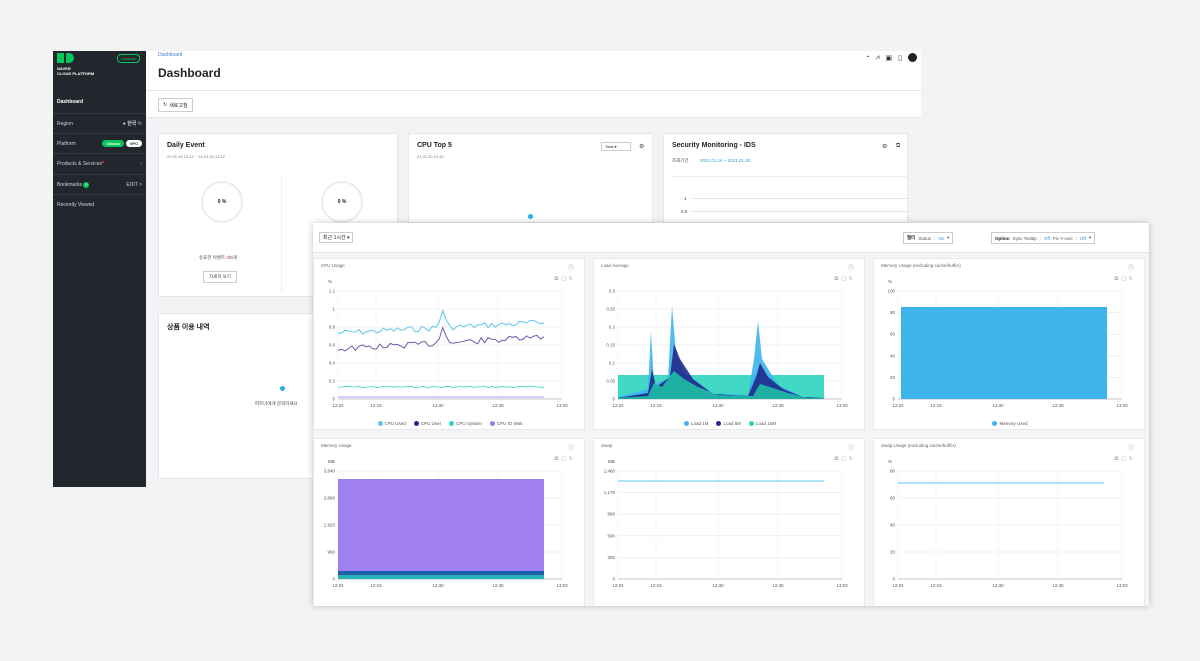 This screenshot has height=661, width=1200. Describe the element at coordinates (505, 423) in the screenshot. I see `legend-item: CPU IO Wait` at that location.